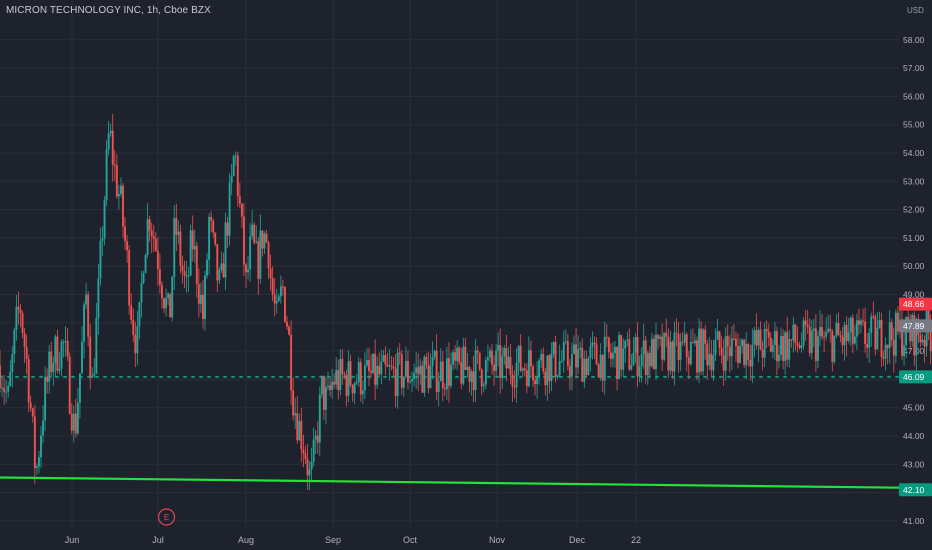 This screenshot has width=932, height=550. What do you see at coordinates (915, 397) in the screenshot?
I see `price-labels: 48.66 47.89 46.09 42.10` at bounding box center [915, 397].